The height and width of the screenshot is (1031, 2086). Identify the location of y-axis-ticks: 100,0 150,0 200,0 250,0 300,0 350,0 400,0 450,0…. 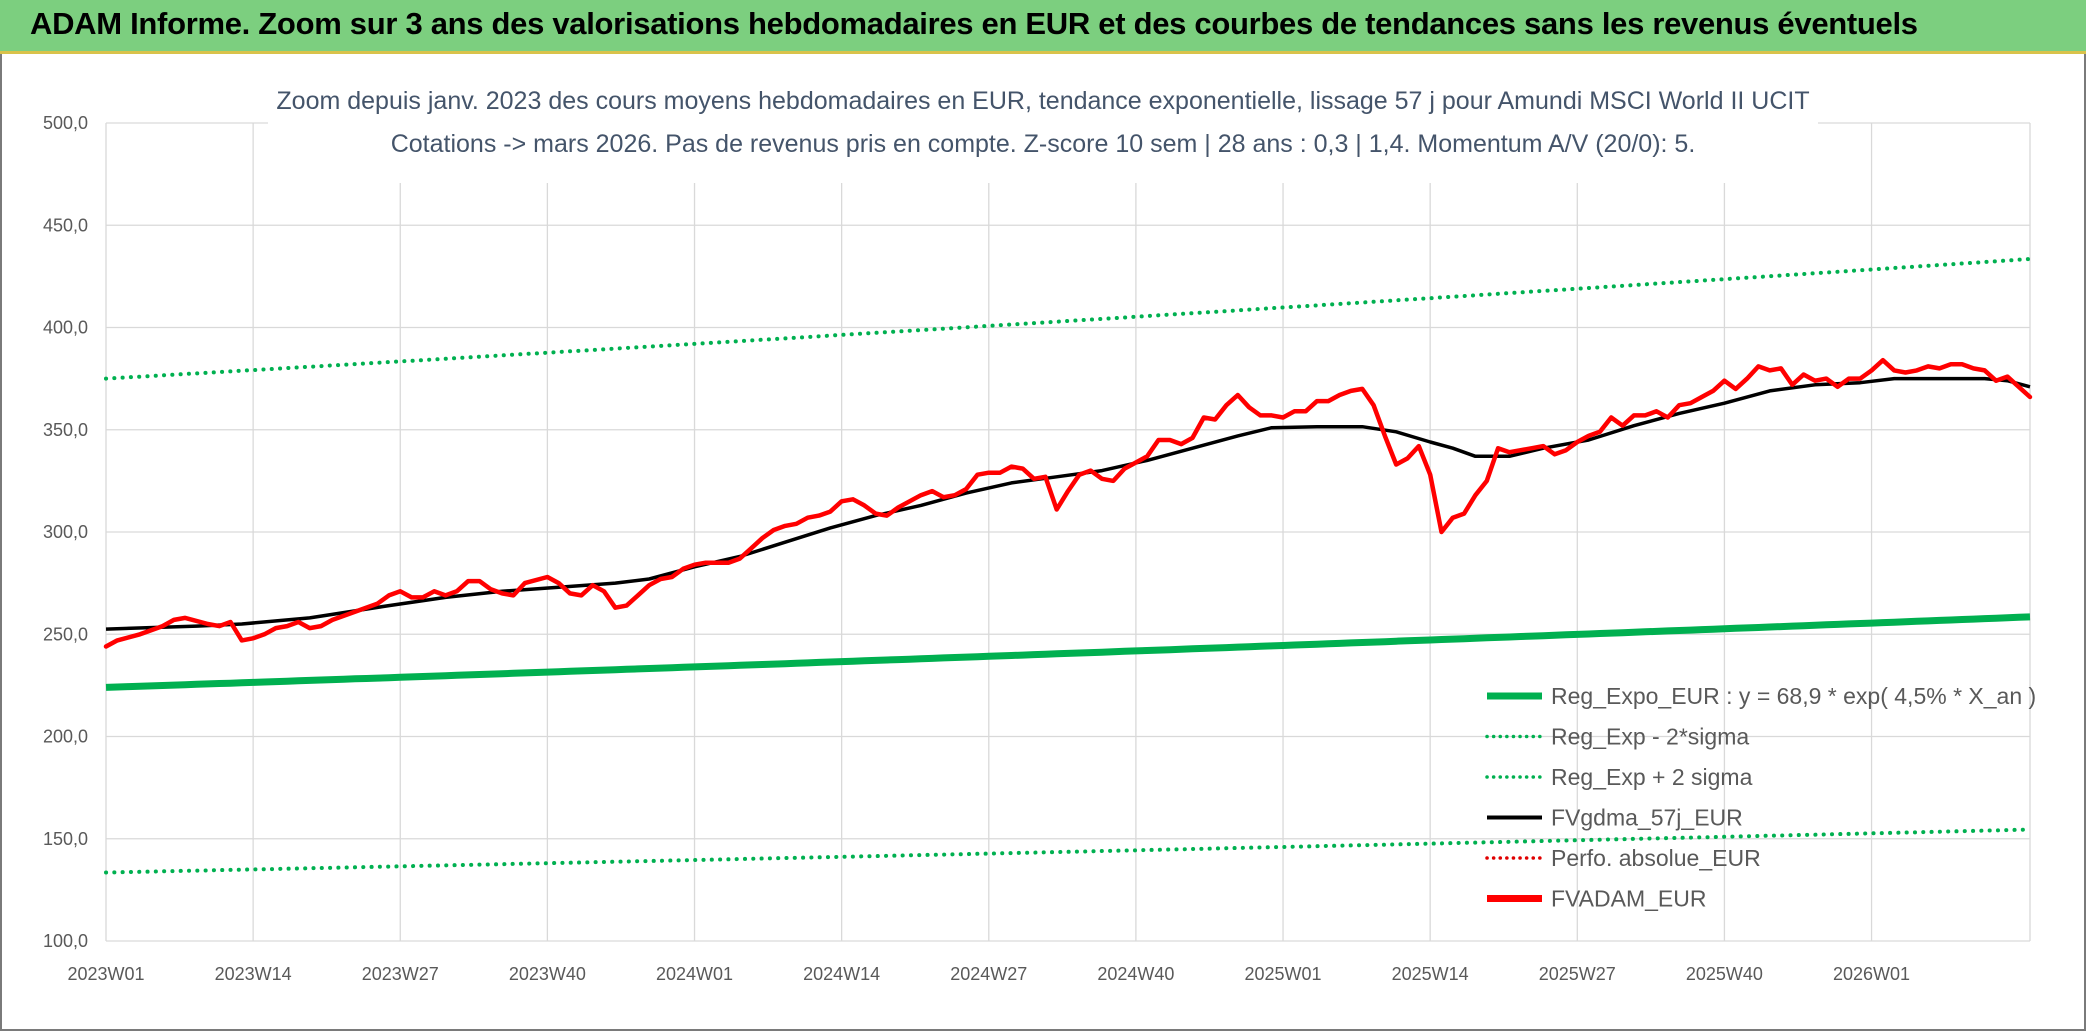
(65, 532).